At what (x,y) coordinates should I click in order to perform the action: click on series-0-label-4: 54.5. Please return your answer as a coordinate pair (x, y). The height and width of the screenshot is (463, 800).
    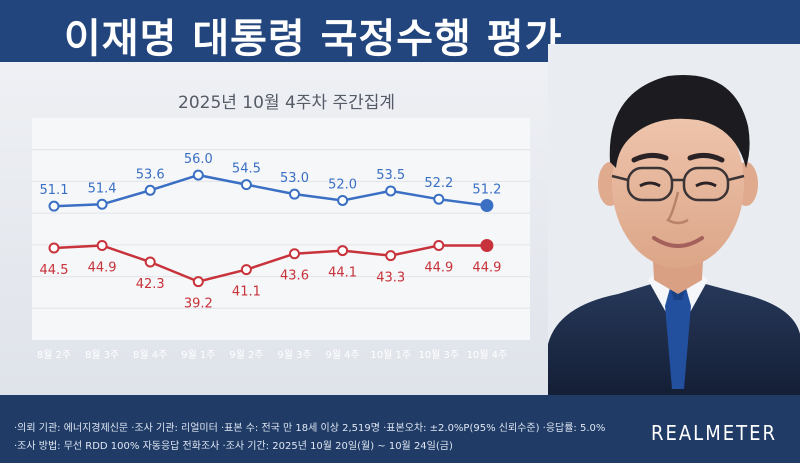
    Looking at the image, I should click on (246, 169).